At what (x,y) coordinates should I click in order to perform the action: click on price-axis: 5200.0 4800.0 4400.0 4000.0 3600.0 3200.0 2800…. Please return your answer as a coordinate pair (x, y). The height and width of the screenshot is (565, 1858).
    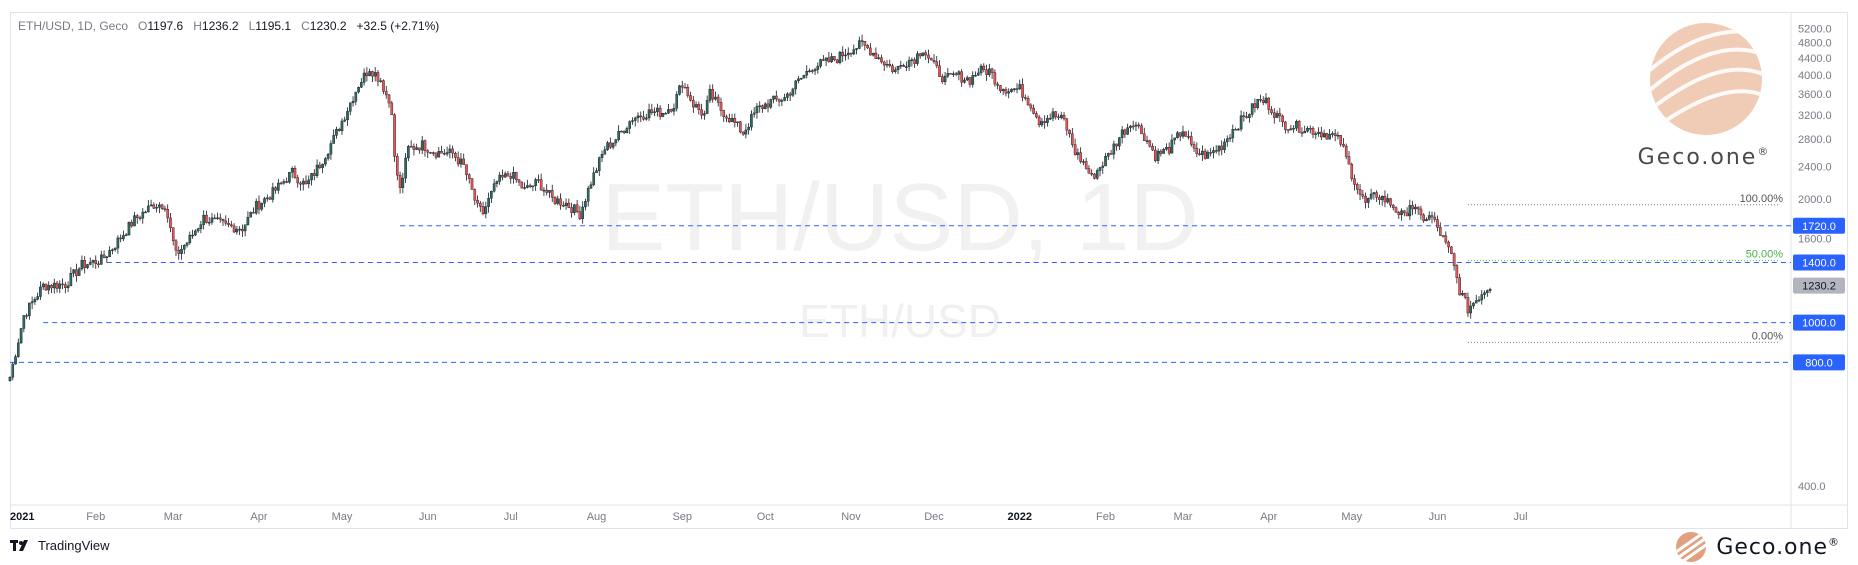
    Looking at the image, I should click on (1815, 258).